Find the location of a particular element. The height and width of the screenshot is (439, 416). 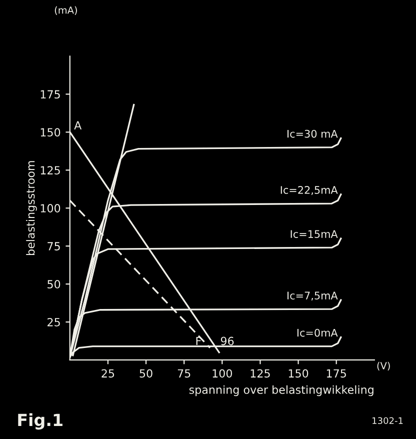

text: 1302-1 is located at coordinates (387, 420).